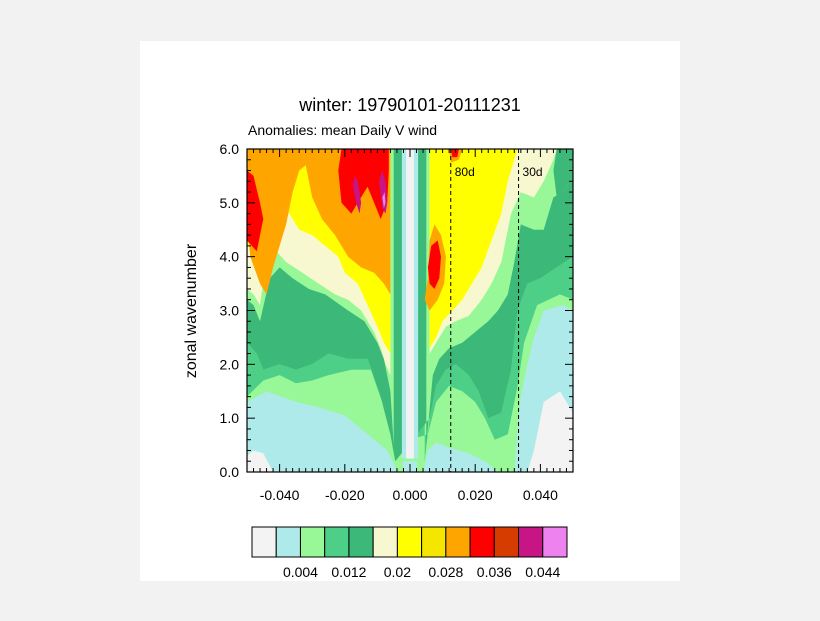 Image resolution: width=820 pixels, height=621 pixels. Describe the element at coordinates (280, 495) in the screenshot. I see `x-tick-label-0: -0.040` at that location.